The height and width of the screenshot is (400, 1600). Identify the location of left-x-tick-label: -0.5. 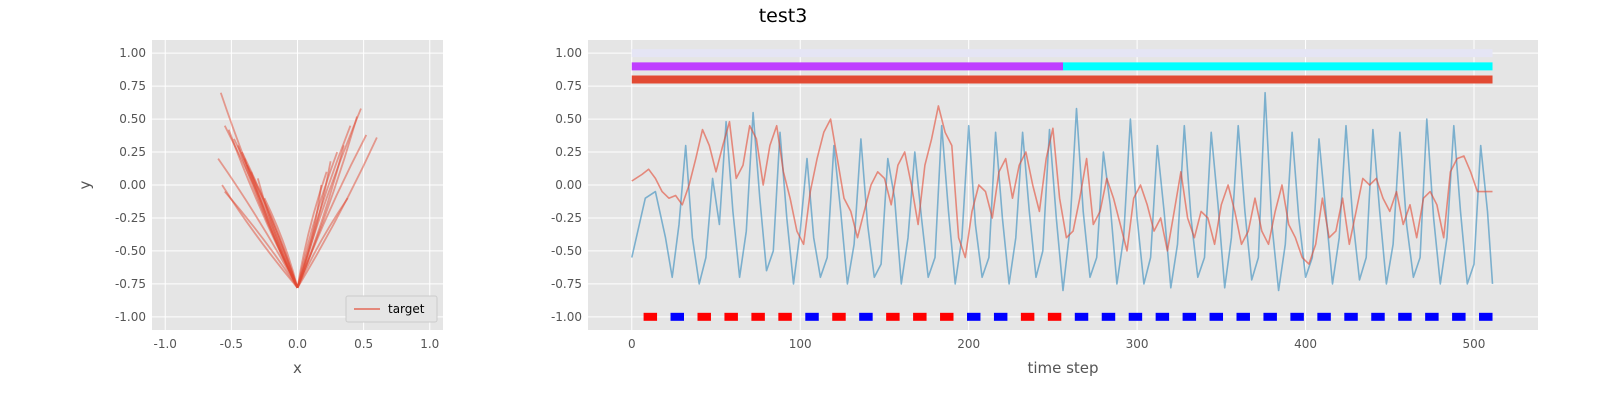
(231, 344).